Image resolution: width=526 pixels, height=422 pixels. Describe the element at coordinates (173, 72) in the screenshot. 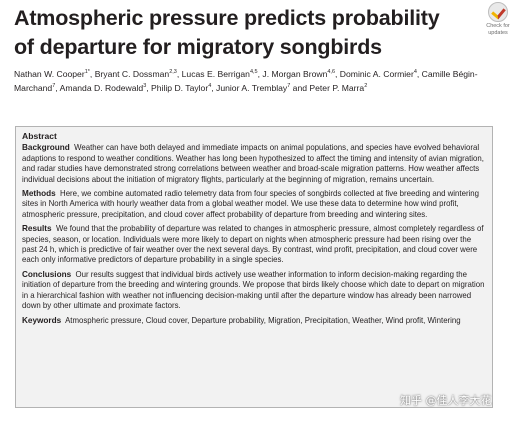

I see `author-affiliation: 2,3` at that location.